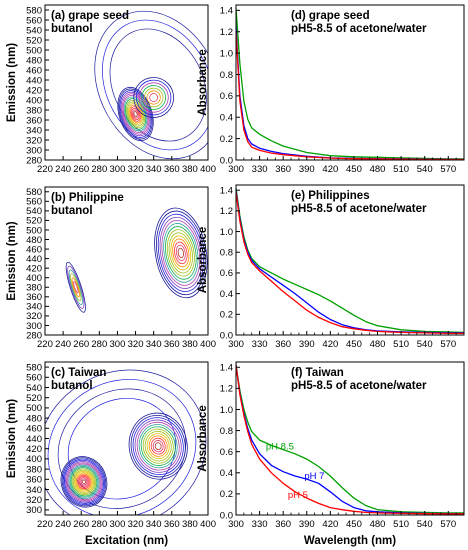  What do you see at coordinates (34, 335) in the screenshot?
I see `y-tick-label: 280` at bounding box center [34, 335].